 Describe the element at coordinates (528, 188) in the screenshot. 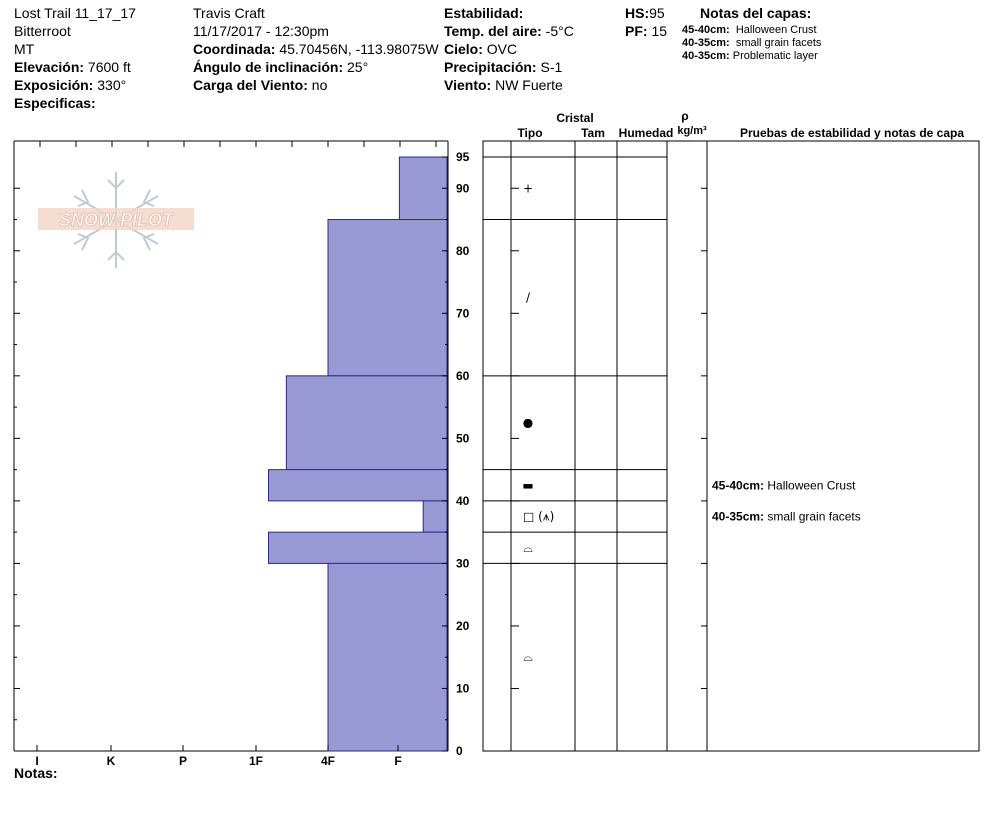

I see `grain-symbol: +` at that location.